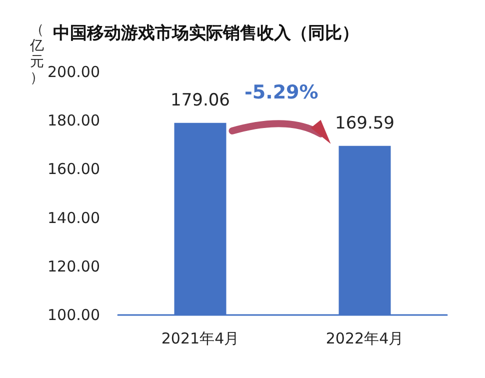  I want to click on annotation: -5.29%, so click(281, 92).